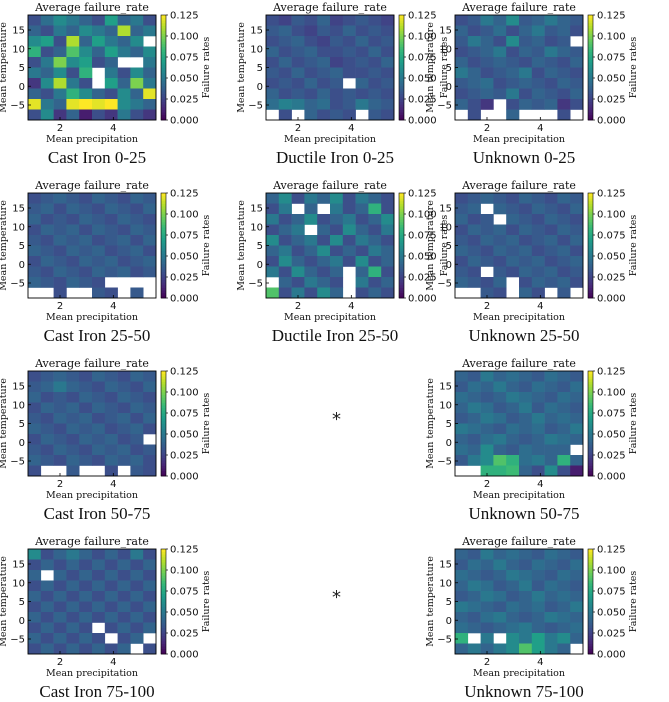  Describe the element at coordinates (633, 424) in the screenshot. I see `colorbar-label: Failure rates` at that location.